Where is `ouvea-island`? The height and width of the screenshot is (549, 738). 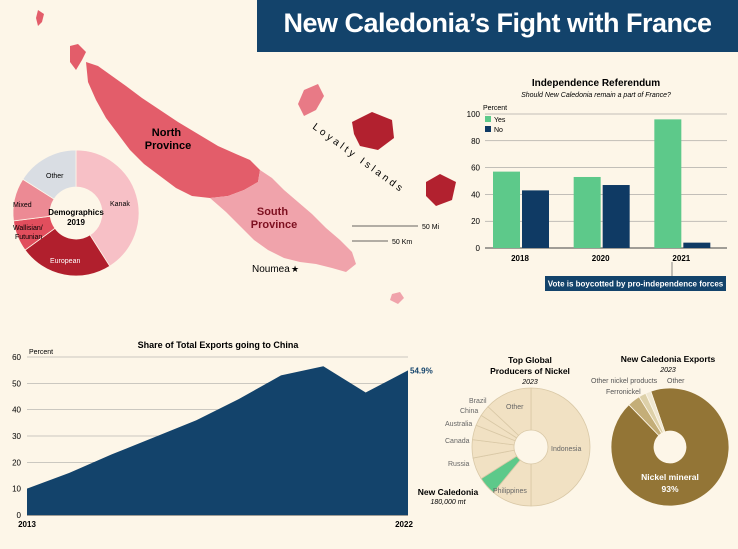
ouvea-island is located at coordinates (311, 100).